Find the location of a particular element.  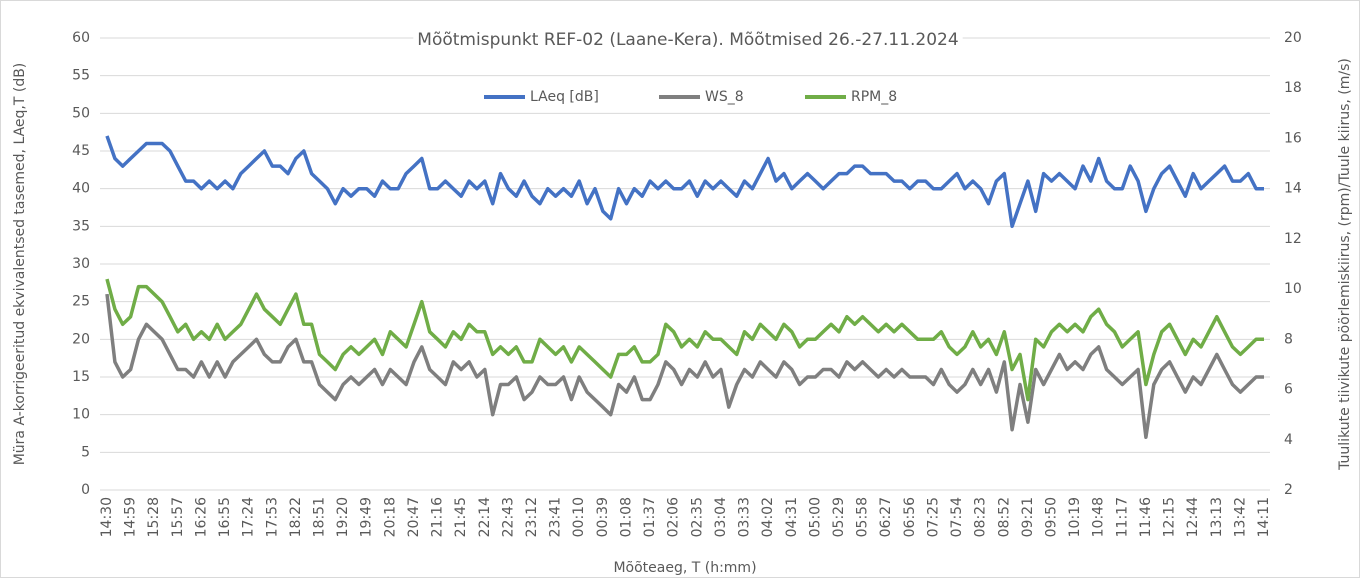

x-tick-label: 02:06 is located at coordinates (674, 517).